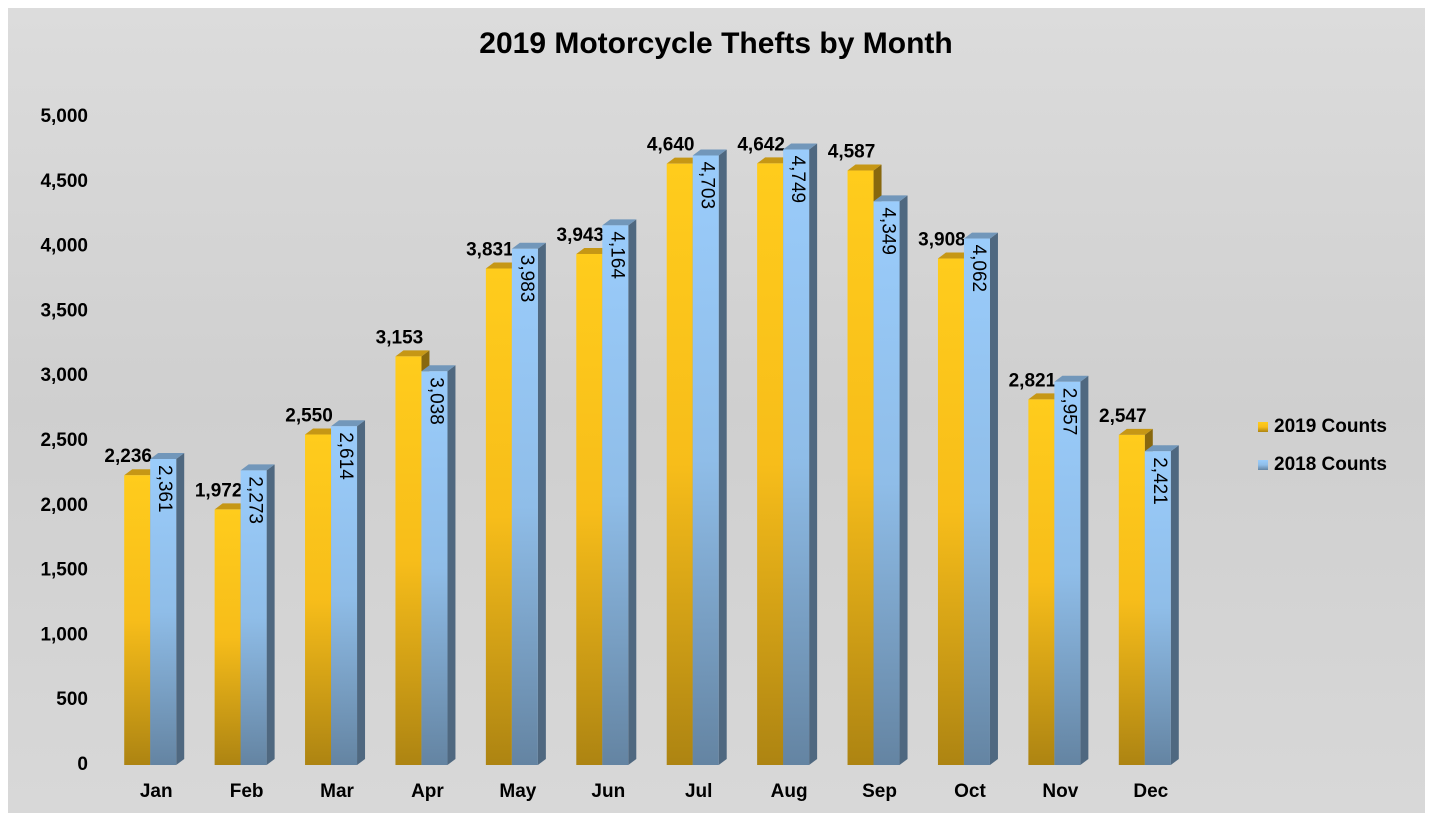 This screenshot has height=821, width=1433. Describe the element at coordinates (64, 440) in the screenshot. I see `y-tick-label: 2,500` at that location.